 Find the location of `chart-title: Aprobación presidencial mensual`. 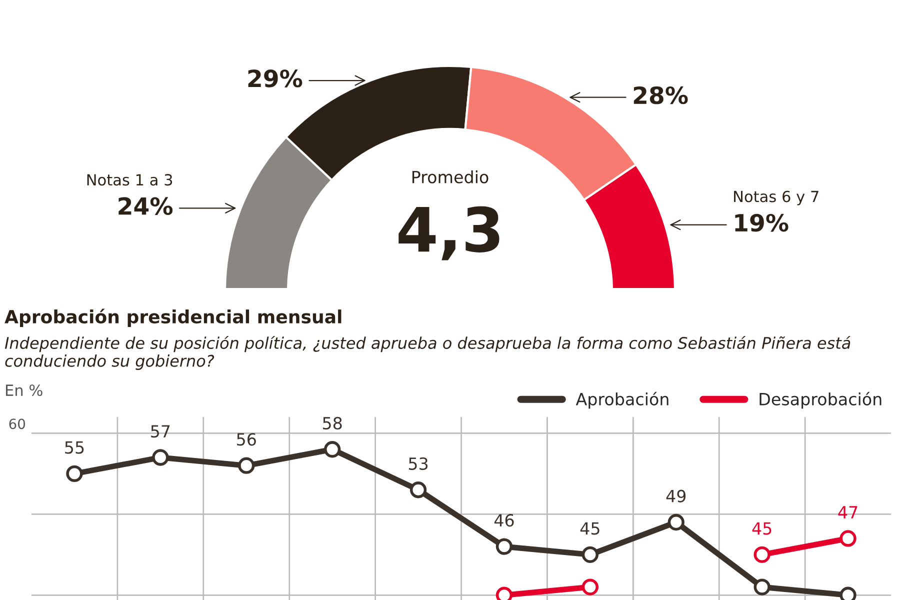

chart-title: Aprobación presidencial mensual is located at coordinates (173, 317).